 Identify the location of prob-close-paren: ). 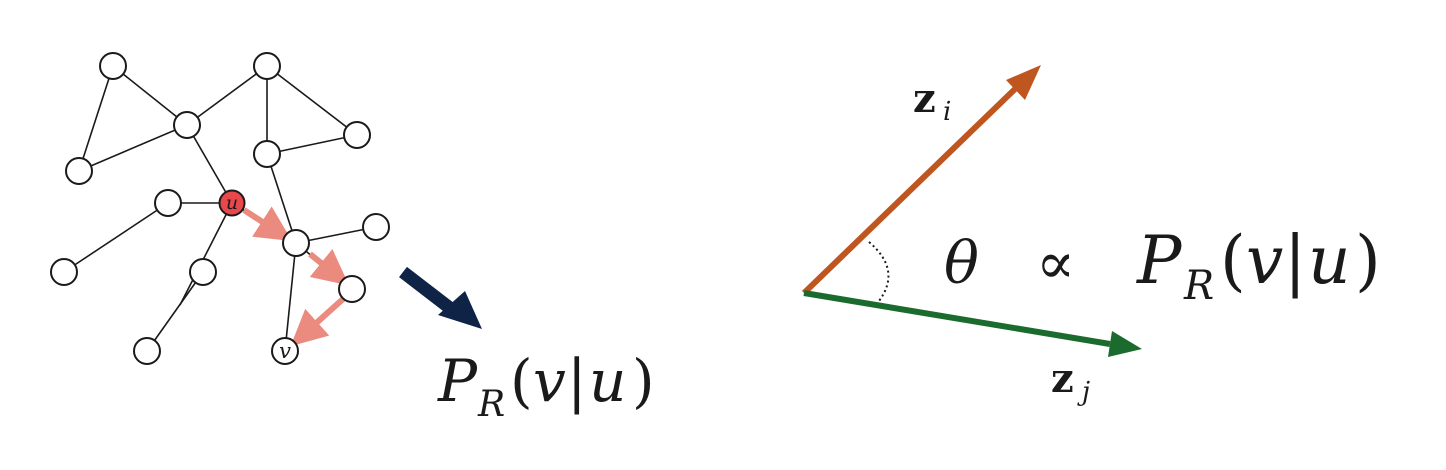
(643, 381).